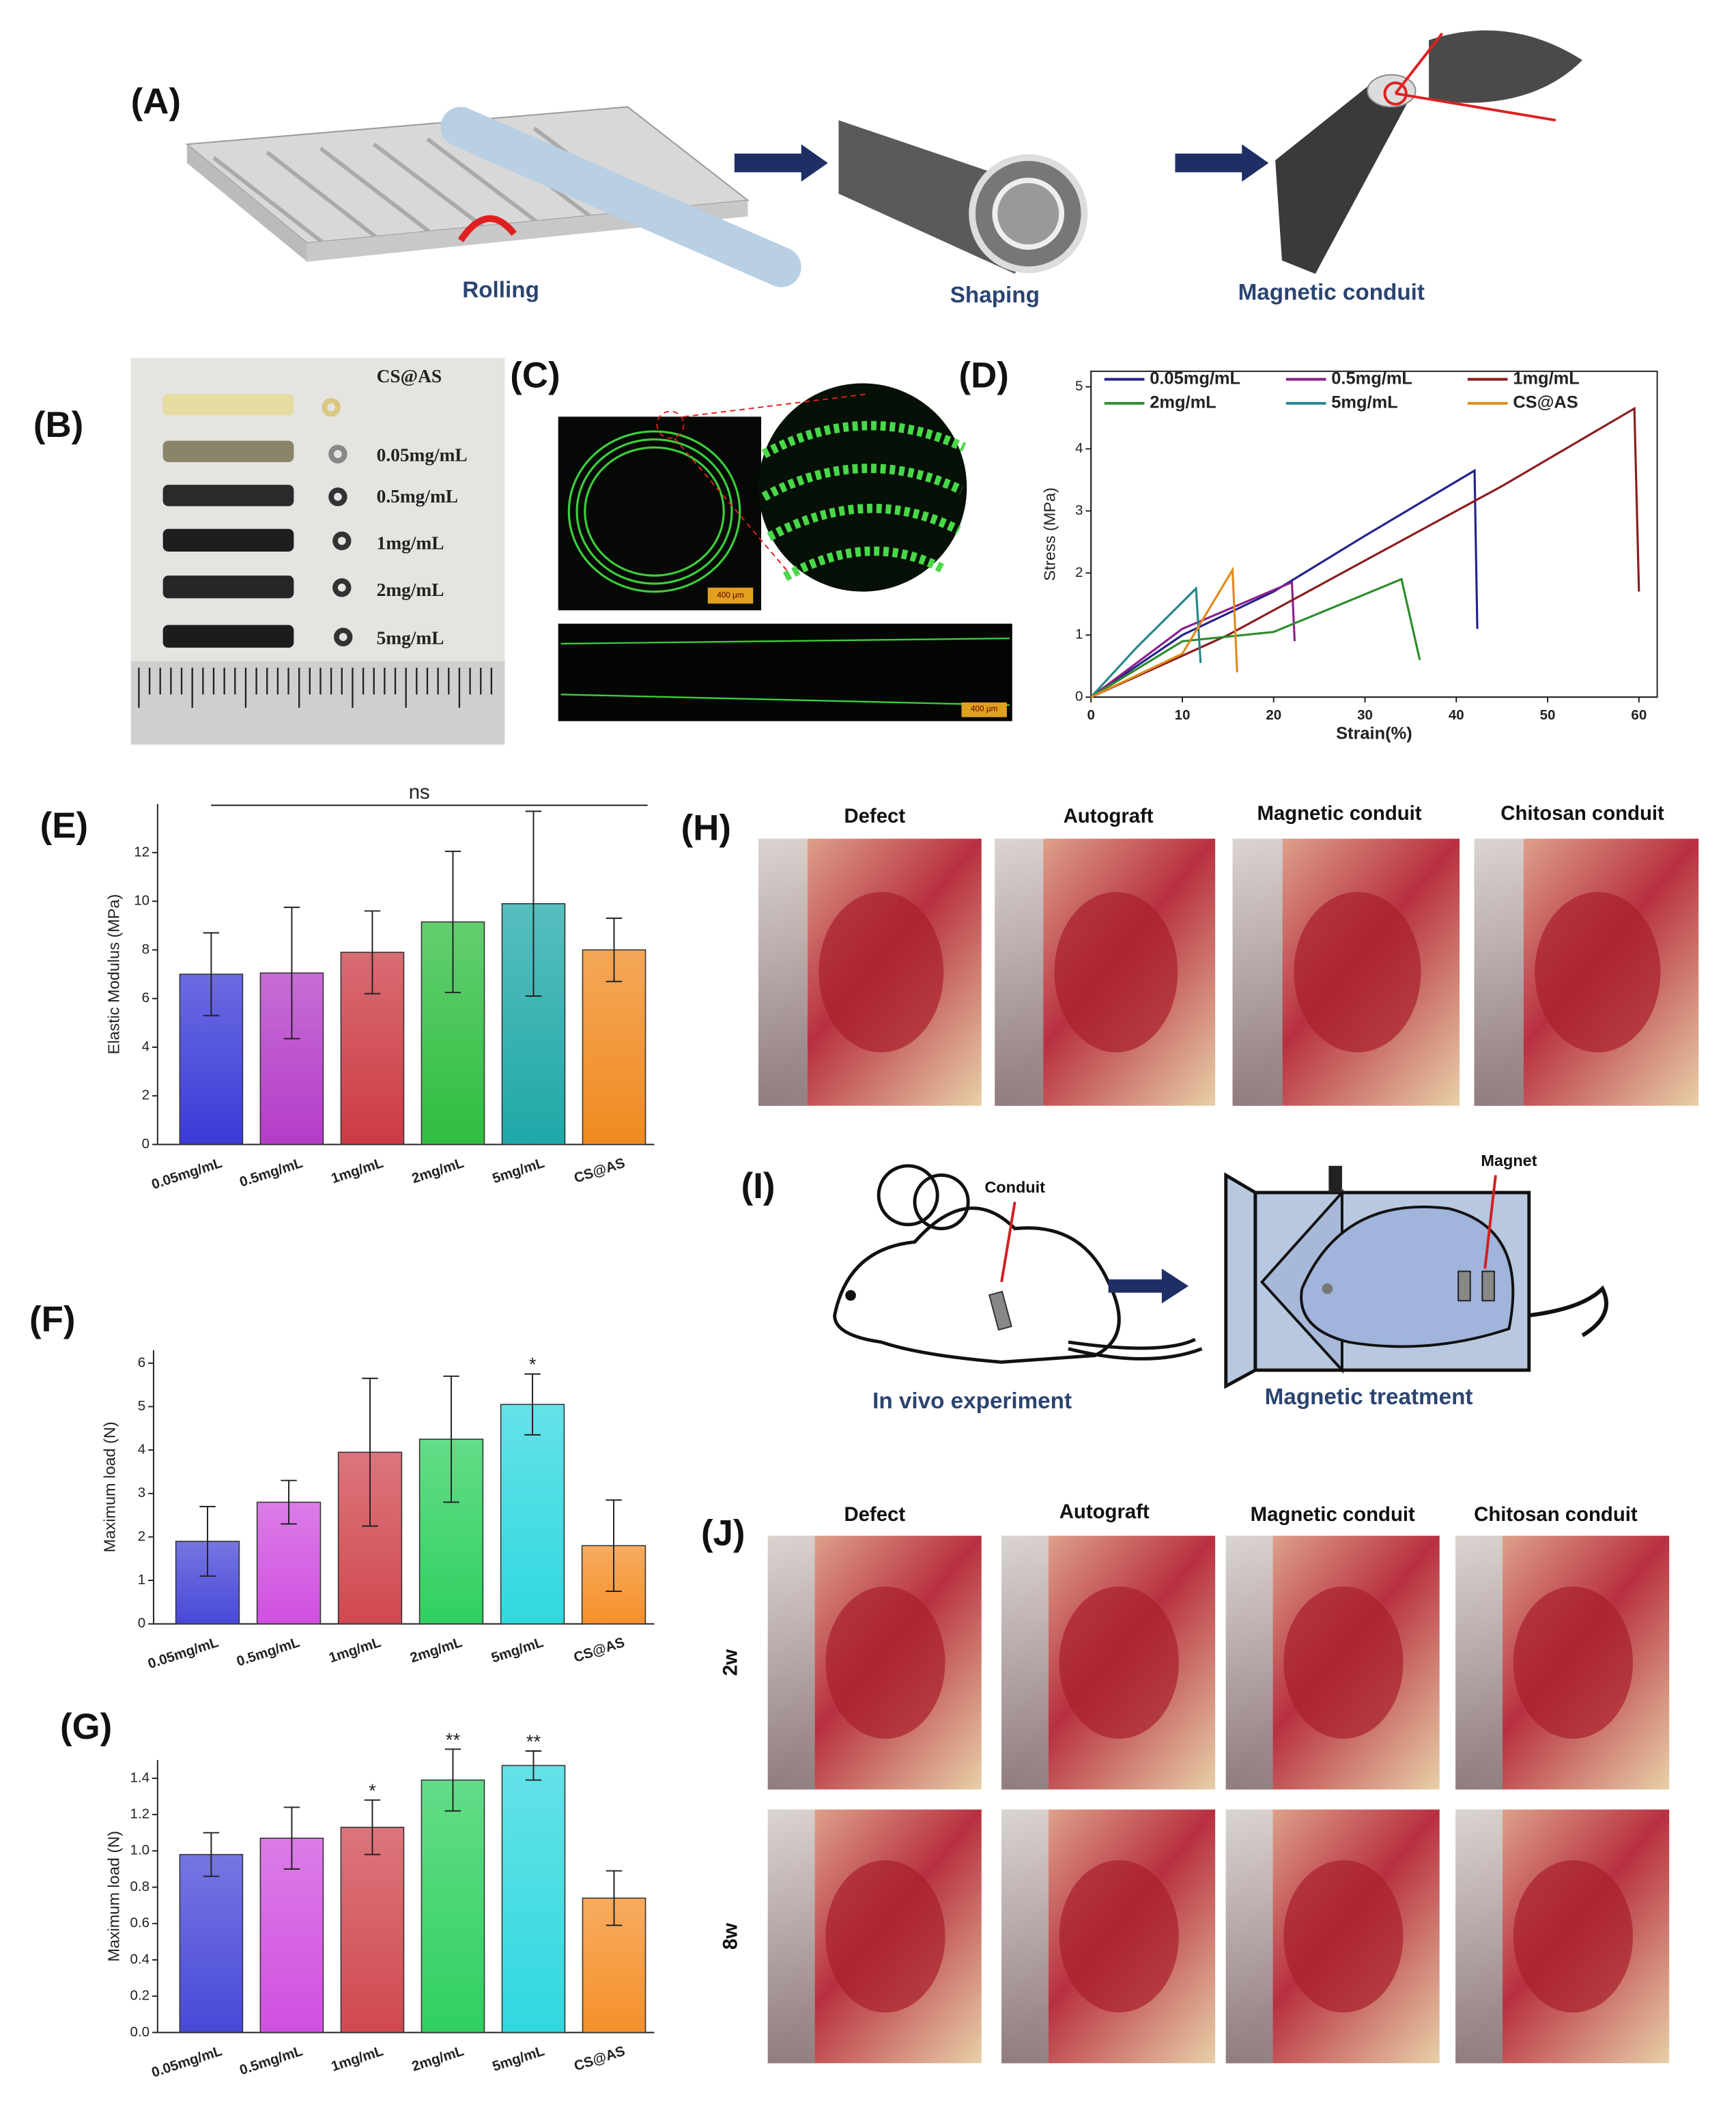  I want to click on panel-label: (F), so click(52, 1320).